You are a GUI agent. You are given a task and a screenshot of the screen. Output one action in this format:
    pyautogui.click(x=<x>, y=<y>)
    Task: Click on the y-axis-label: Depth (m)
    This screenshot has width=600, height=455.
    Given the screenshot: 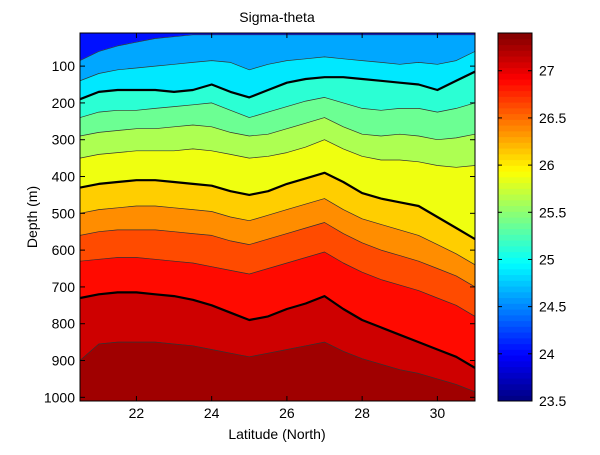 What is the action you would take?
    pyautogui.click(x=32, y=217)
    